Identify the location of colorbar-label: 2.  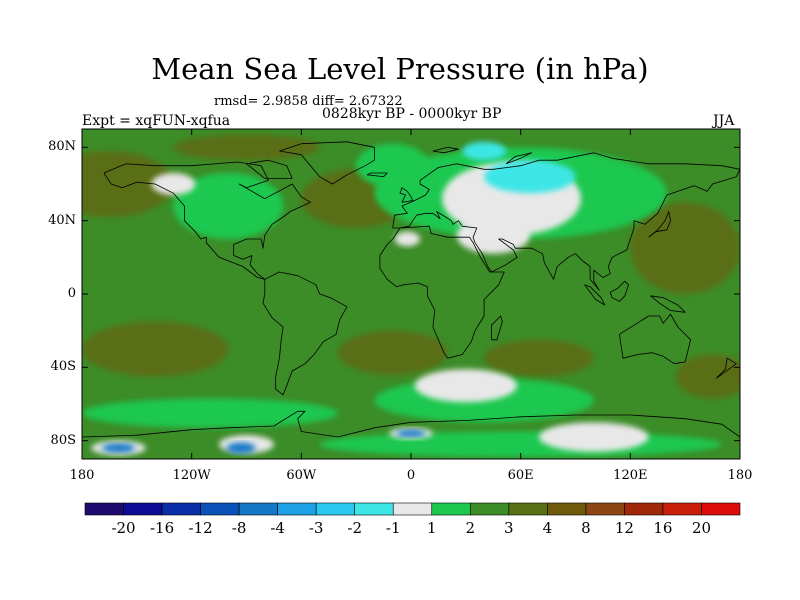
(470, 528).